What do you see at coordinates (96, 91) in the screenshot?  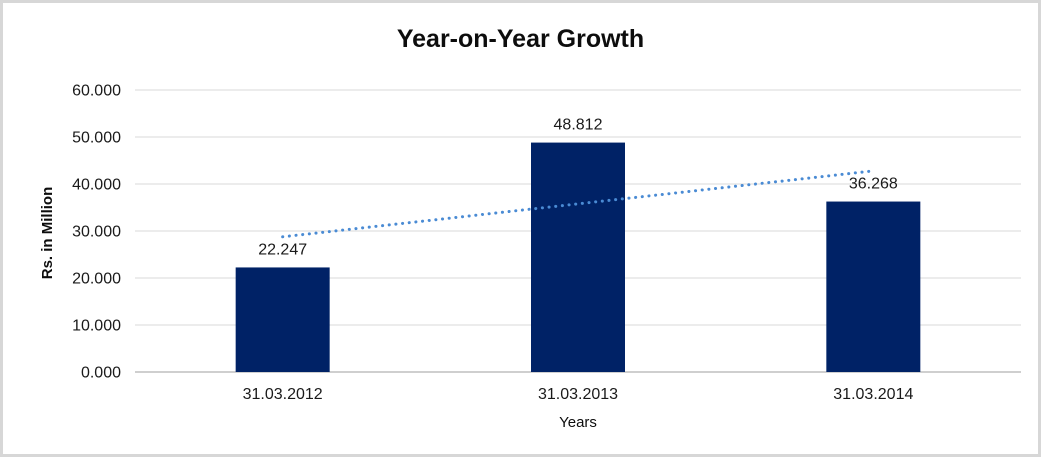 I see `y-tick-label: 60.000` at bounding box center [96, 91].